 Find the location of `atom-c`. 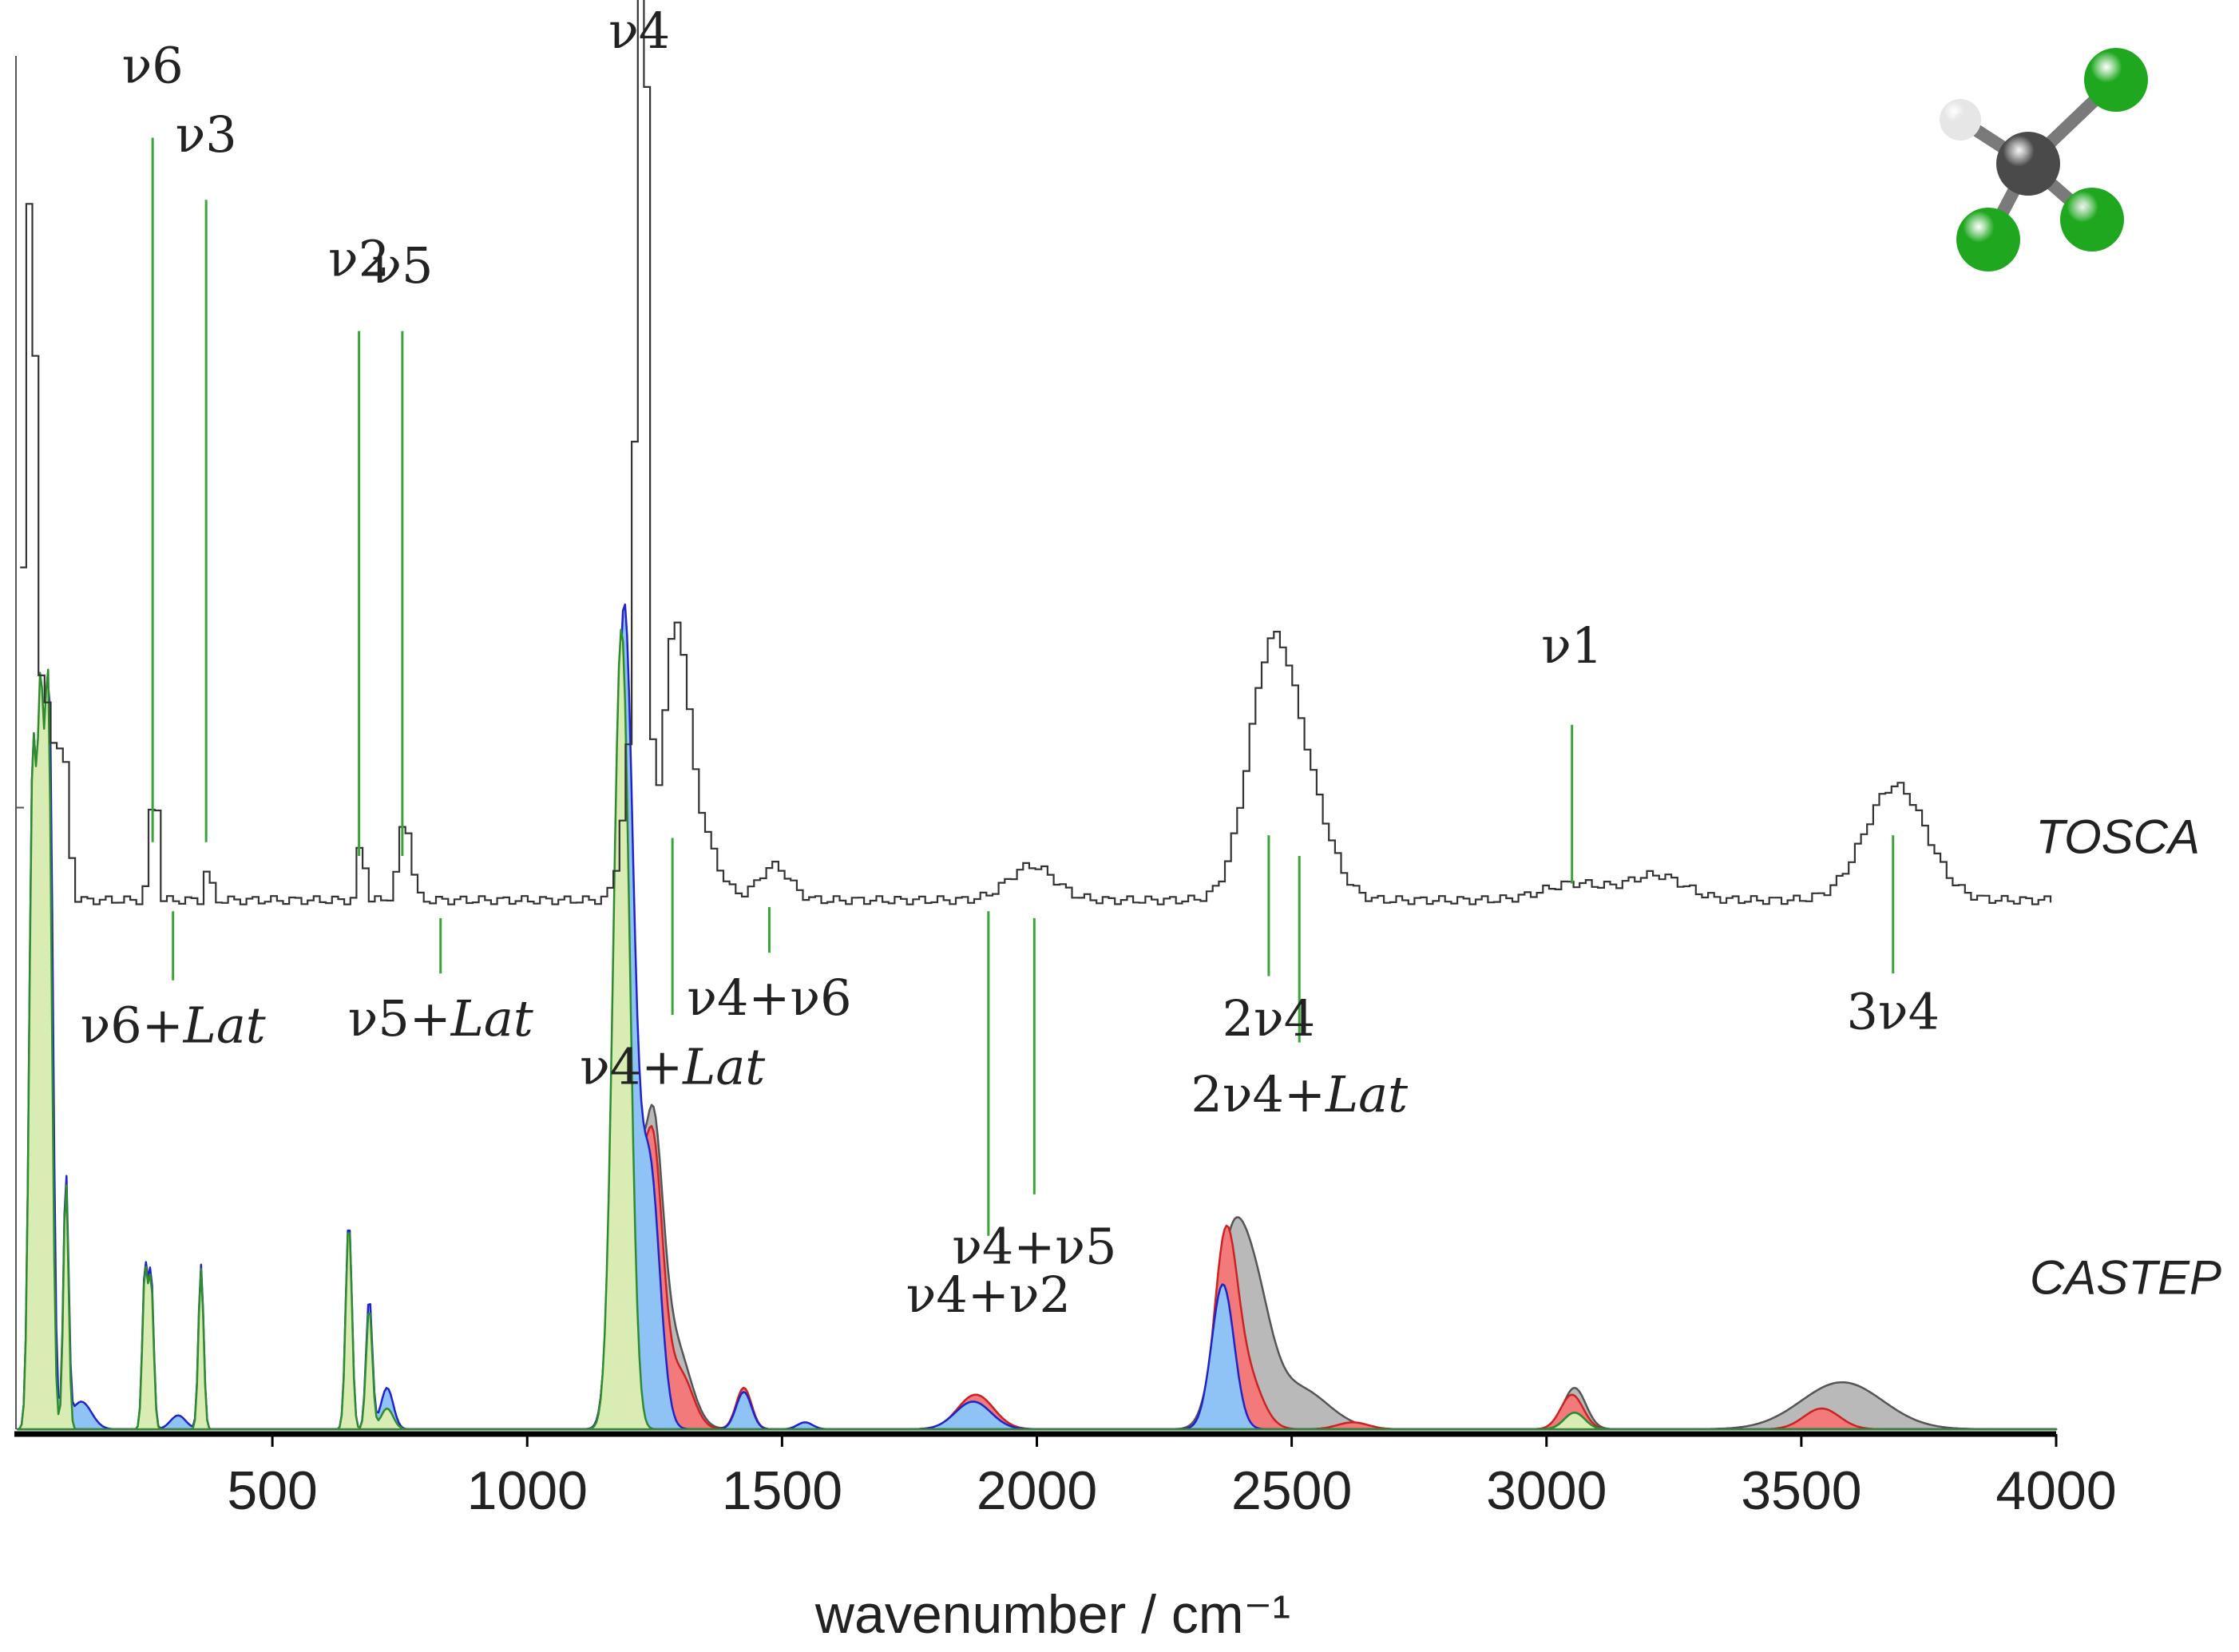

atom-c is located at coordinates (2028, 164).